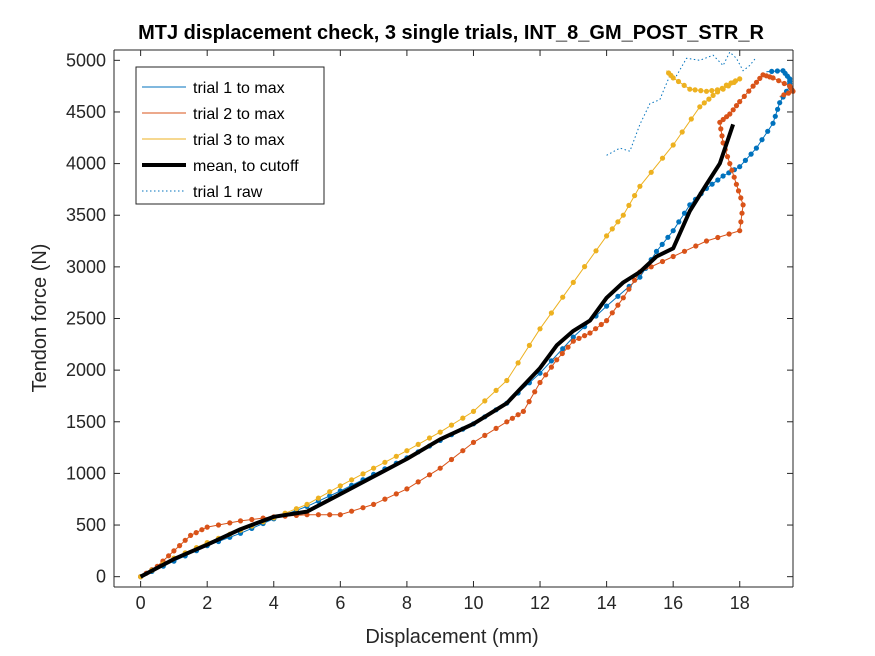 The height and width of the screenshot is (656, 875). I want to click on legend-item: trial 1 to max, so click(213, 88).